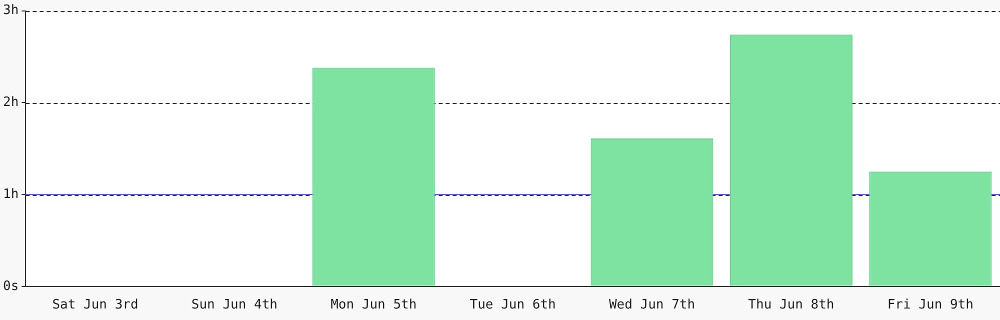 The image size is (1000, 320). Describe the element at coordinates (373, 305) in the screenshot. I see `x-tick-label: Mon Jun 5th` at that location.